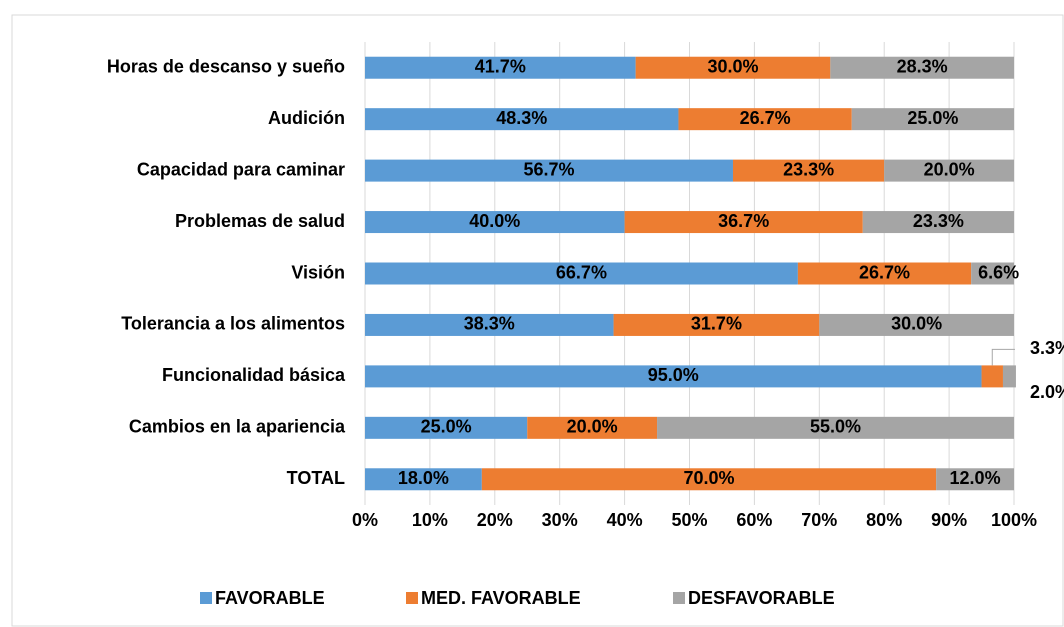  I want to click on data-label: 38.3%, so click(489, 324).